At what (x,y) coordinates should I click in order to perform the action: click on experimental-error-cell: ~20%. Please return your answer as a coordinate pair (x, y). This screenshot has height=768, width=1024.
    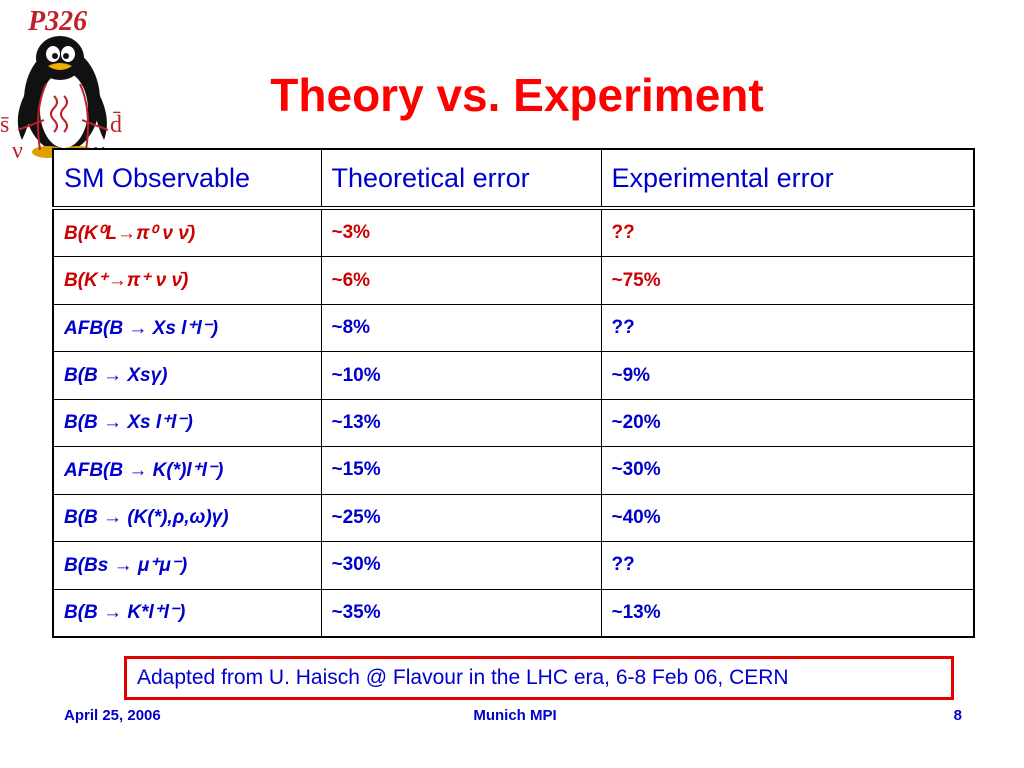
    Looking at the image, I should click on (787, 423).